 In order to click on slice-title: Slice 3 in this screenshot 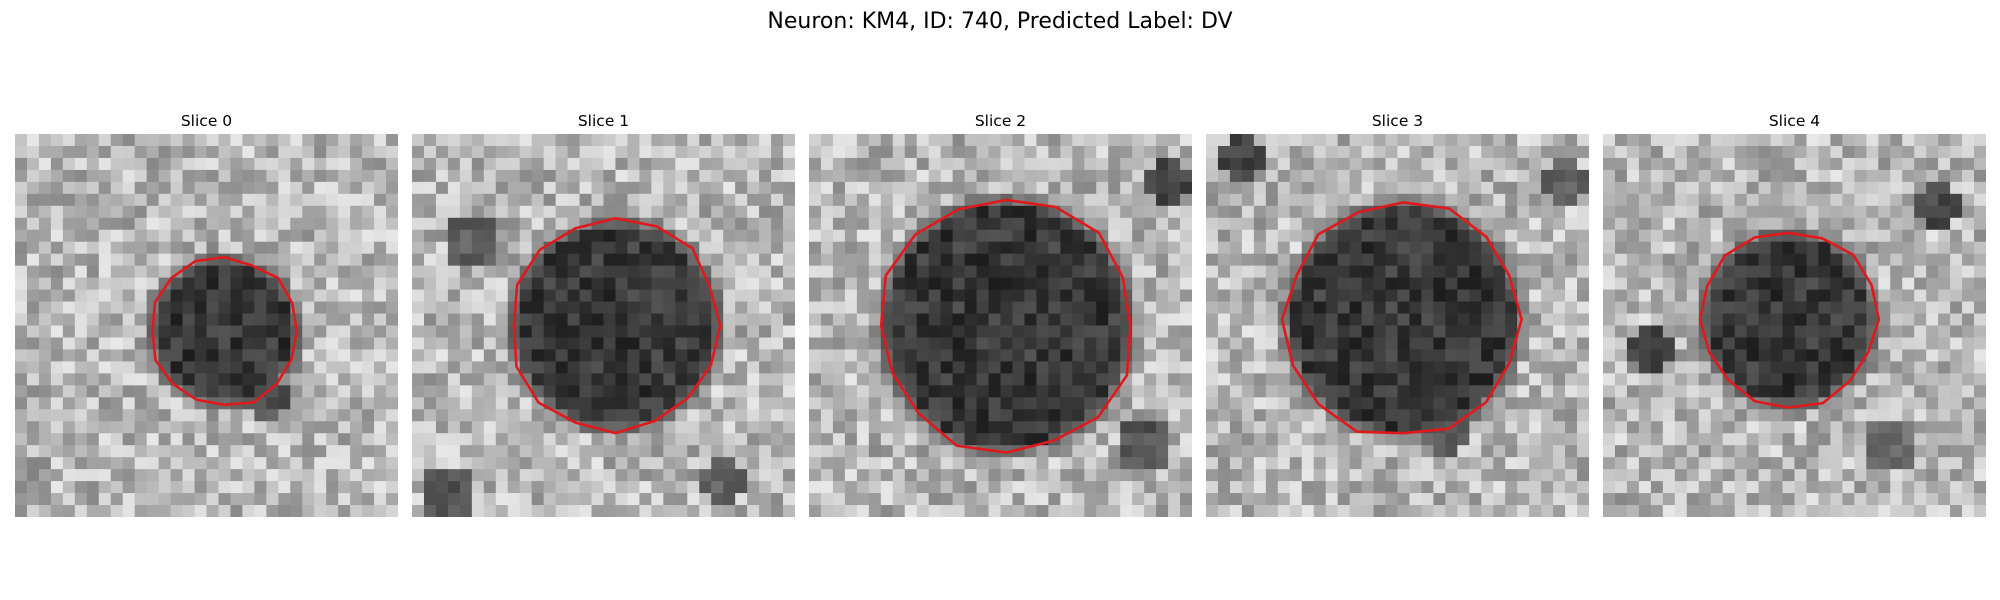, I will do `click(1397, 121)`.